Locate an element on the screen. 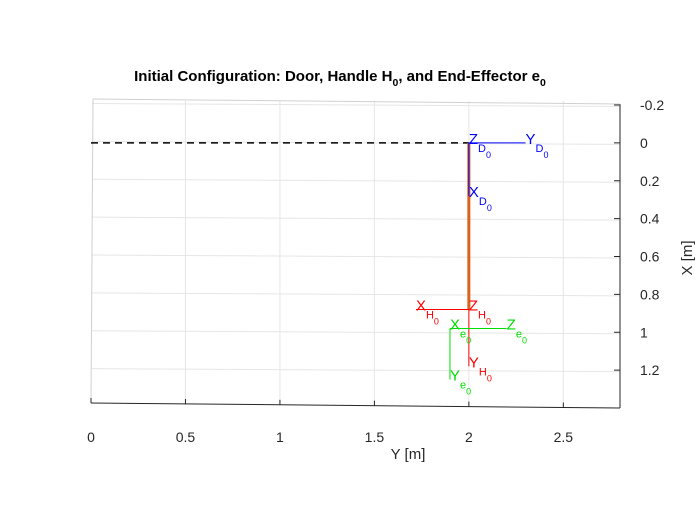  y-tick-label-4: 0.6 is located at coordinates (650, 257).